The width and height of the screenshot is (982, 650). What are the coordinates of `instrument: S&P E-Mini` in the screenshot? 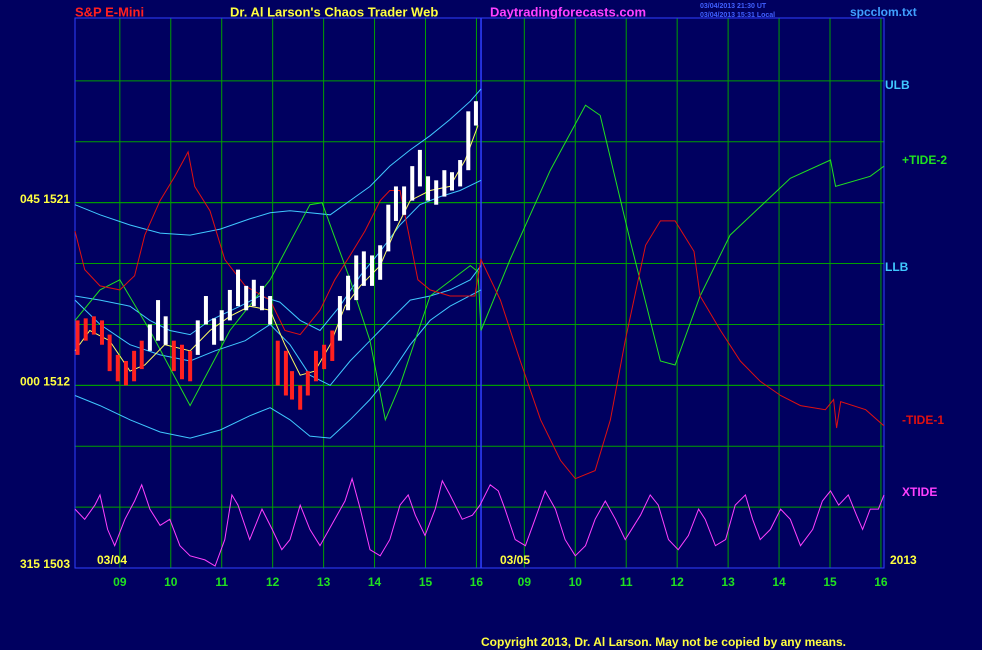 It's located at (109, 11).